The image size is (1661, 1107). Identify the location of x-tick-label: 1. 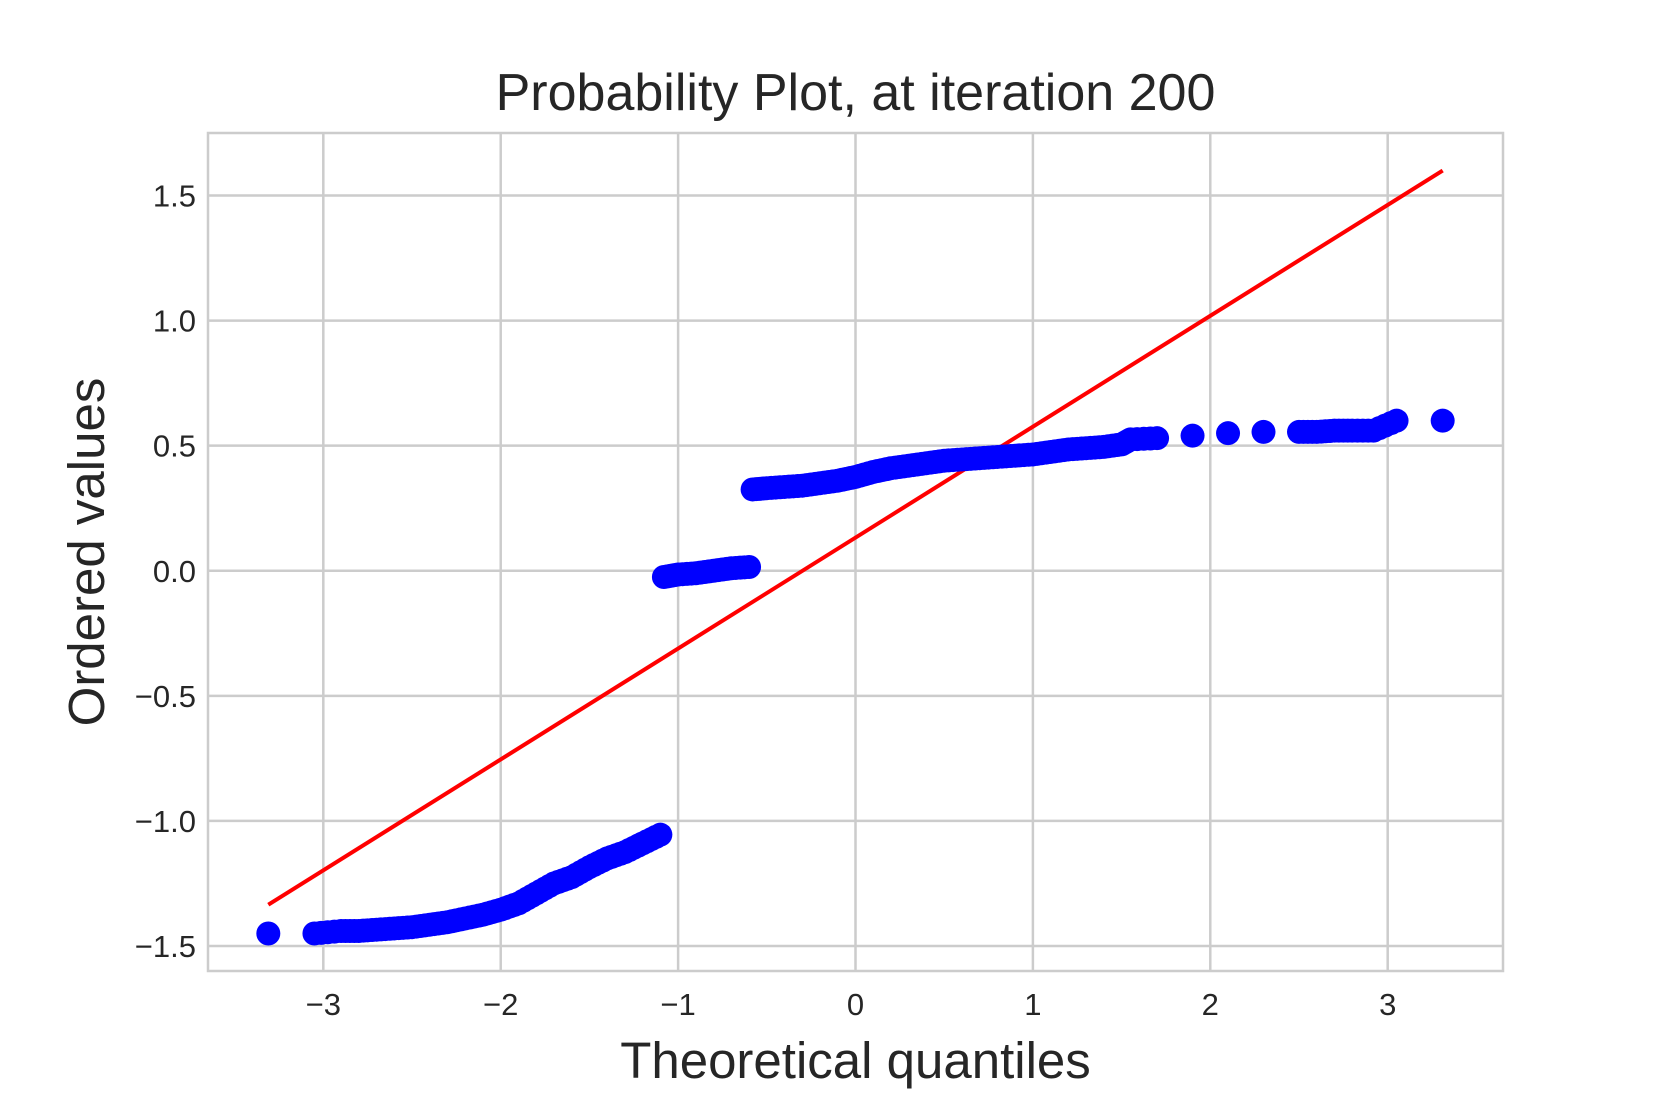
(1032, 1004).